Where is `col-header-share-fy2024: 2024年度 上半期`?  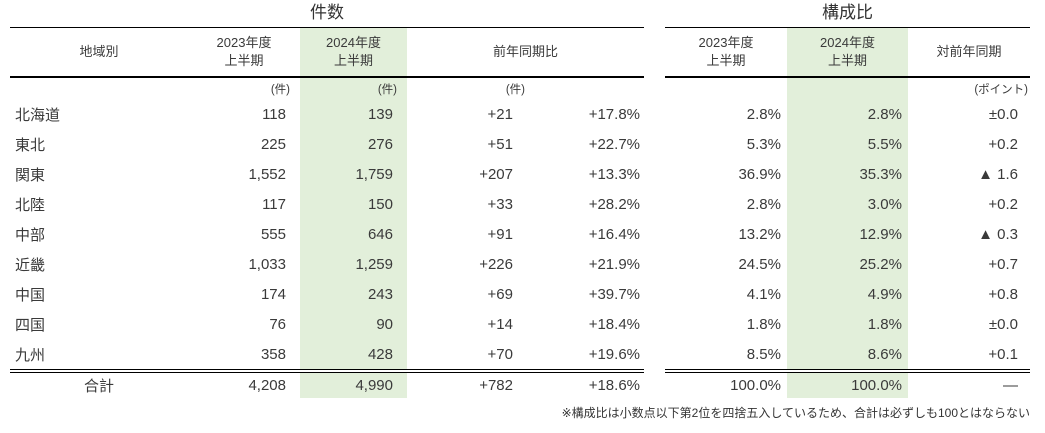 col-header-share-fy2024: 2024年度 上半期 is located at coordinates (847, 52).